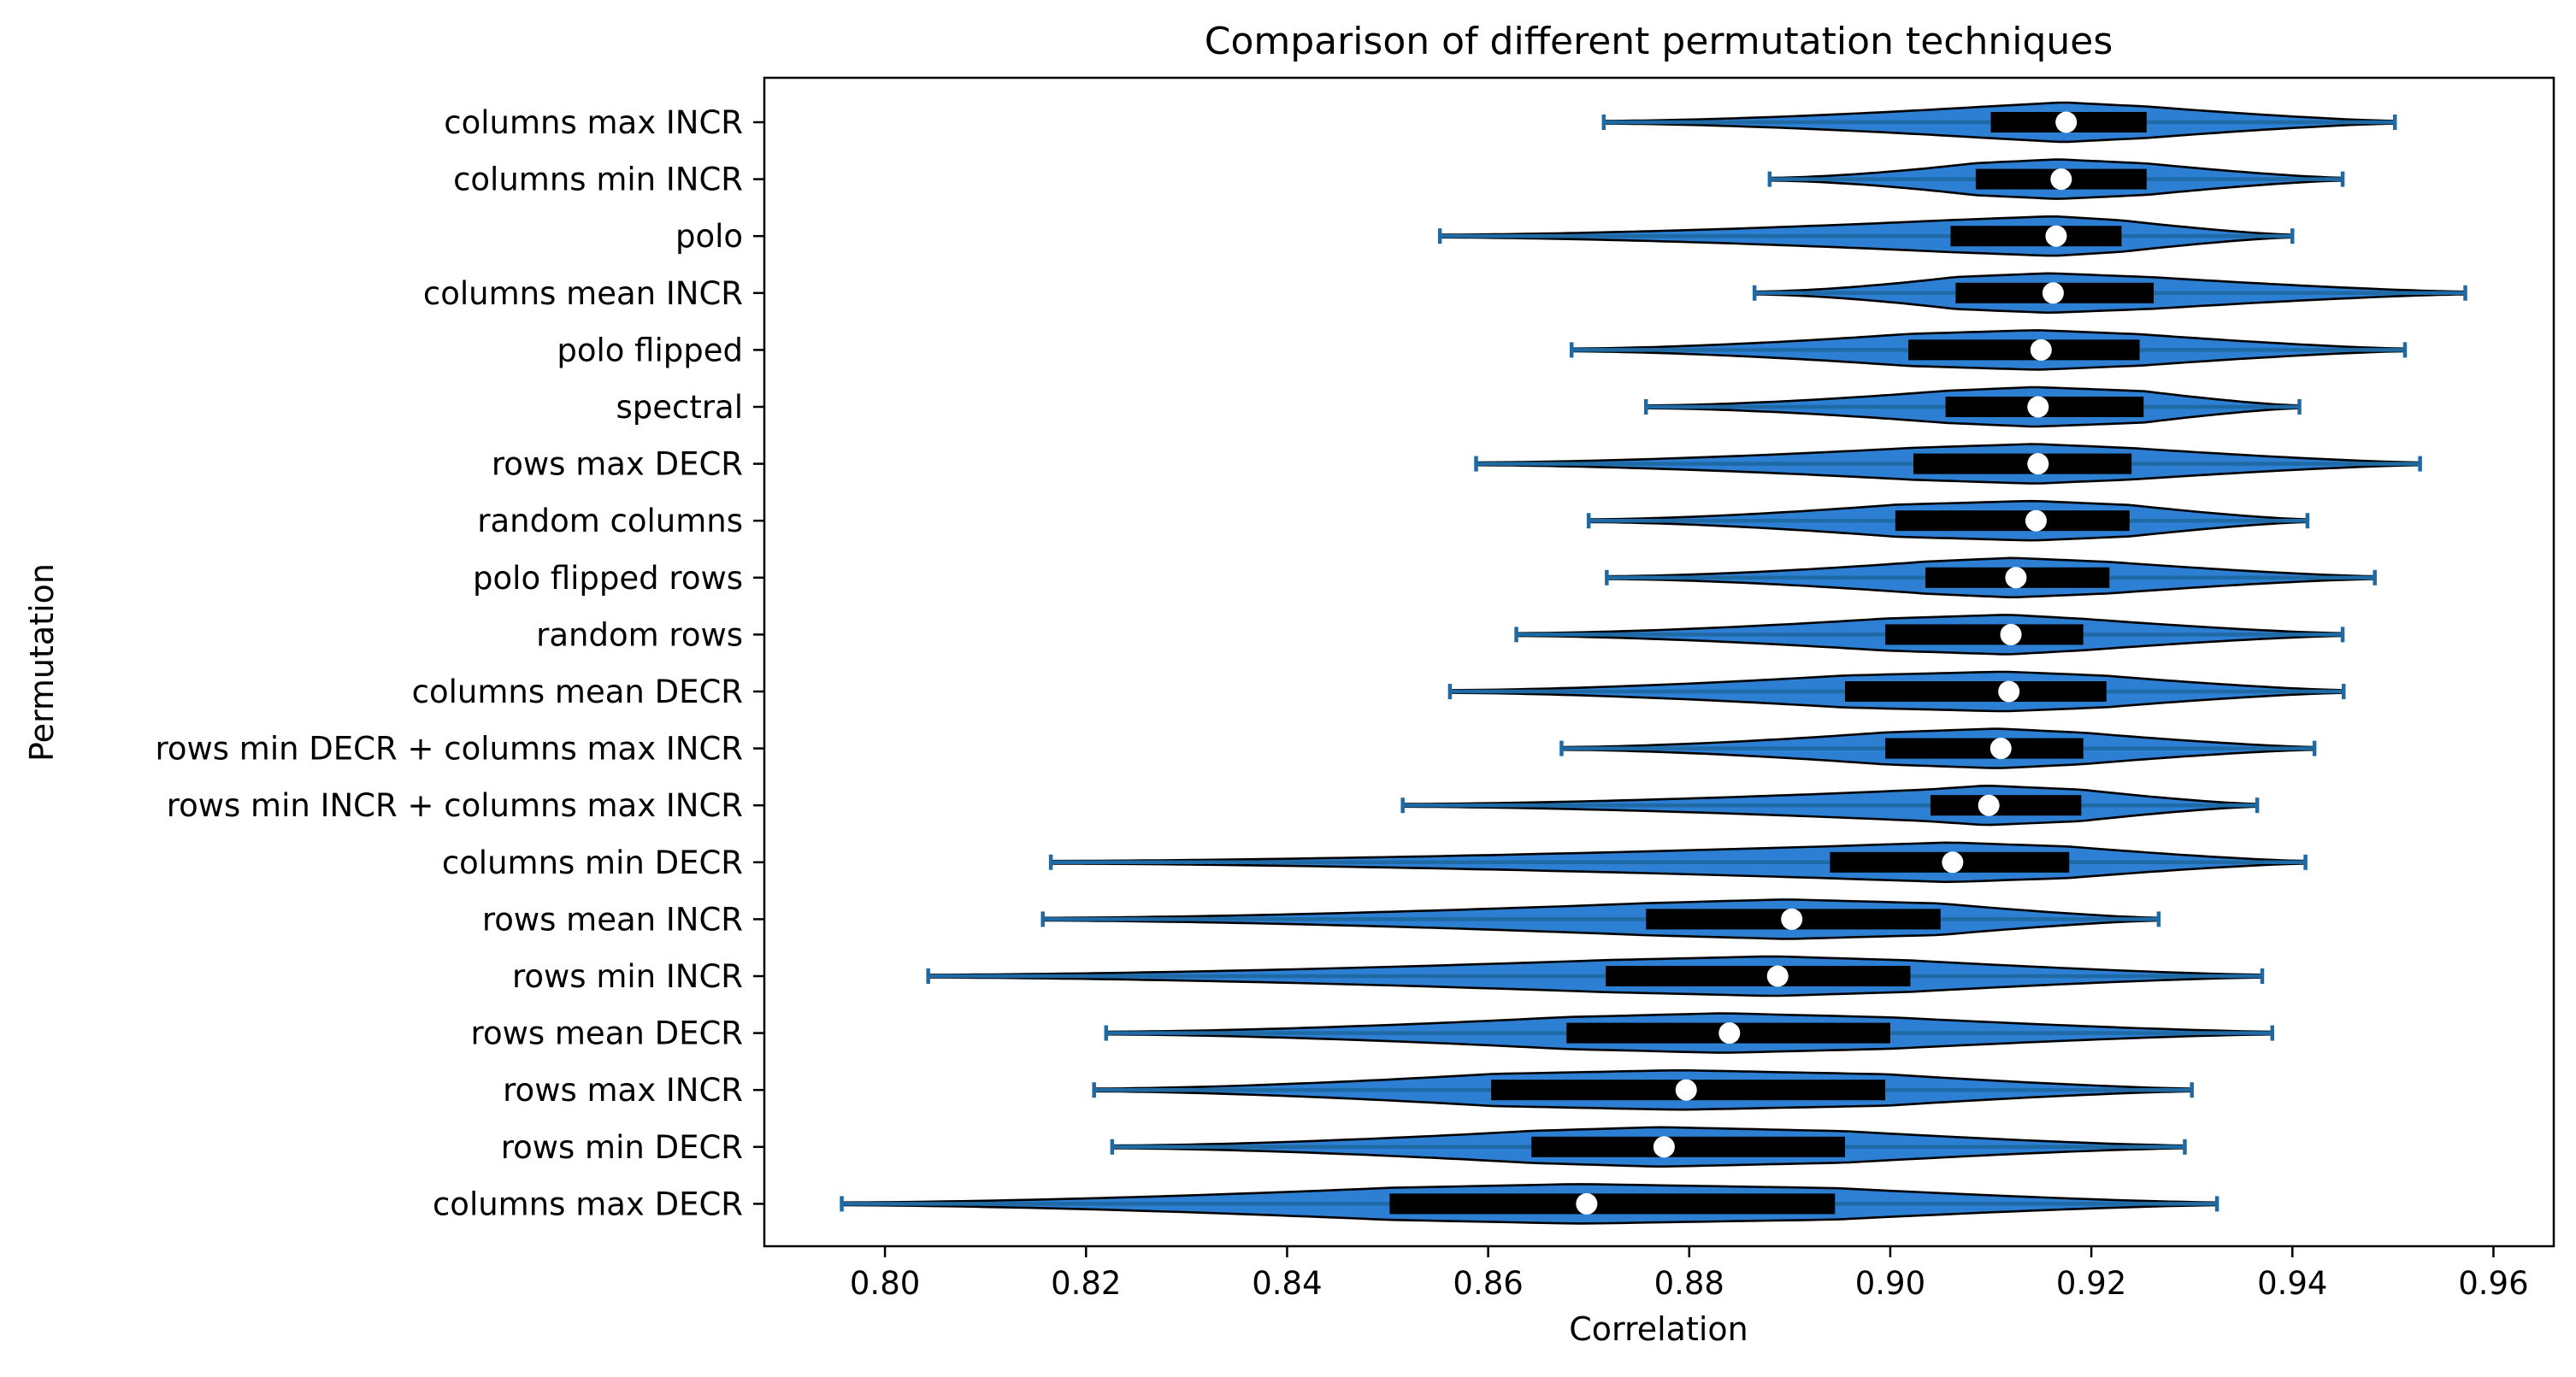 This screenshot has width=2576, height=1377. I want to click on x-tick-label: 0.90, so click(1890, 1283).